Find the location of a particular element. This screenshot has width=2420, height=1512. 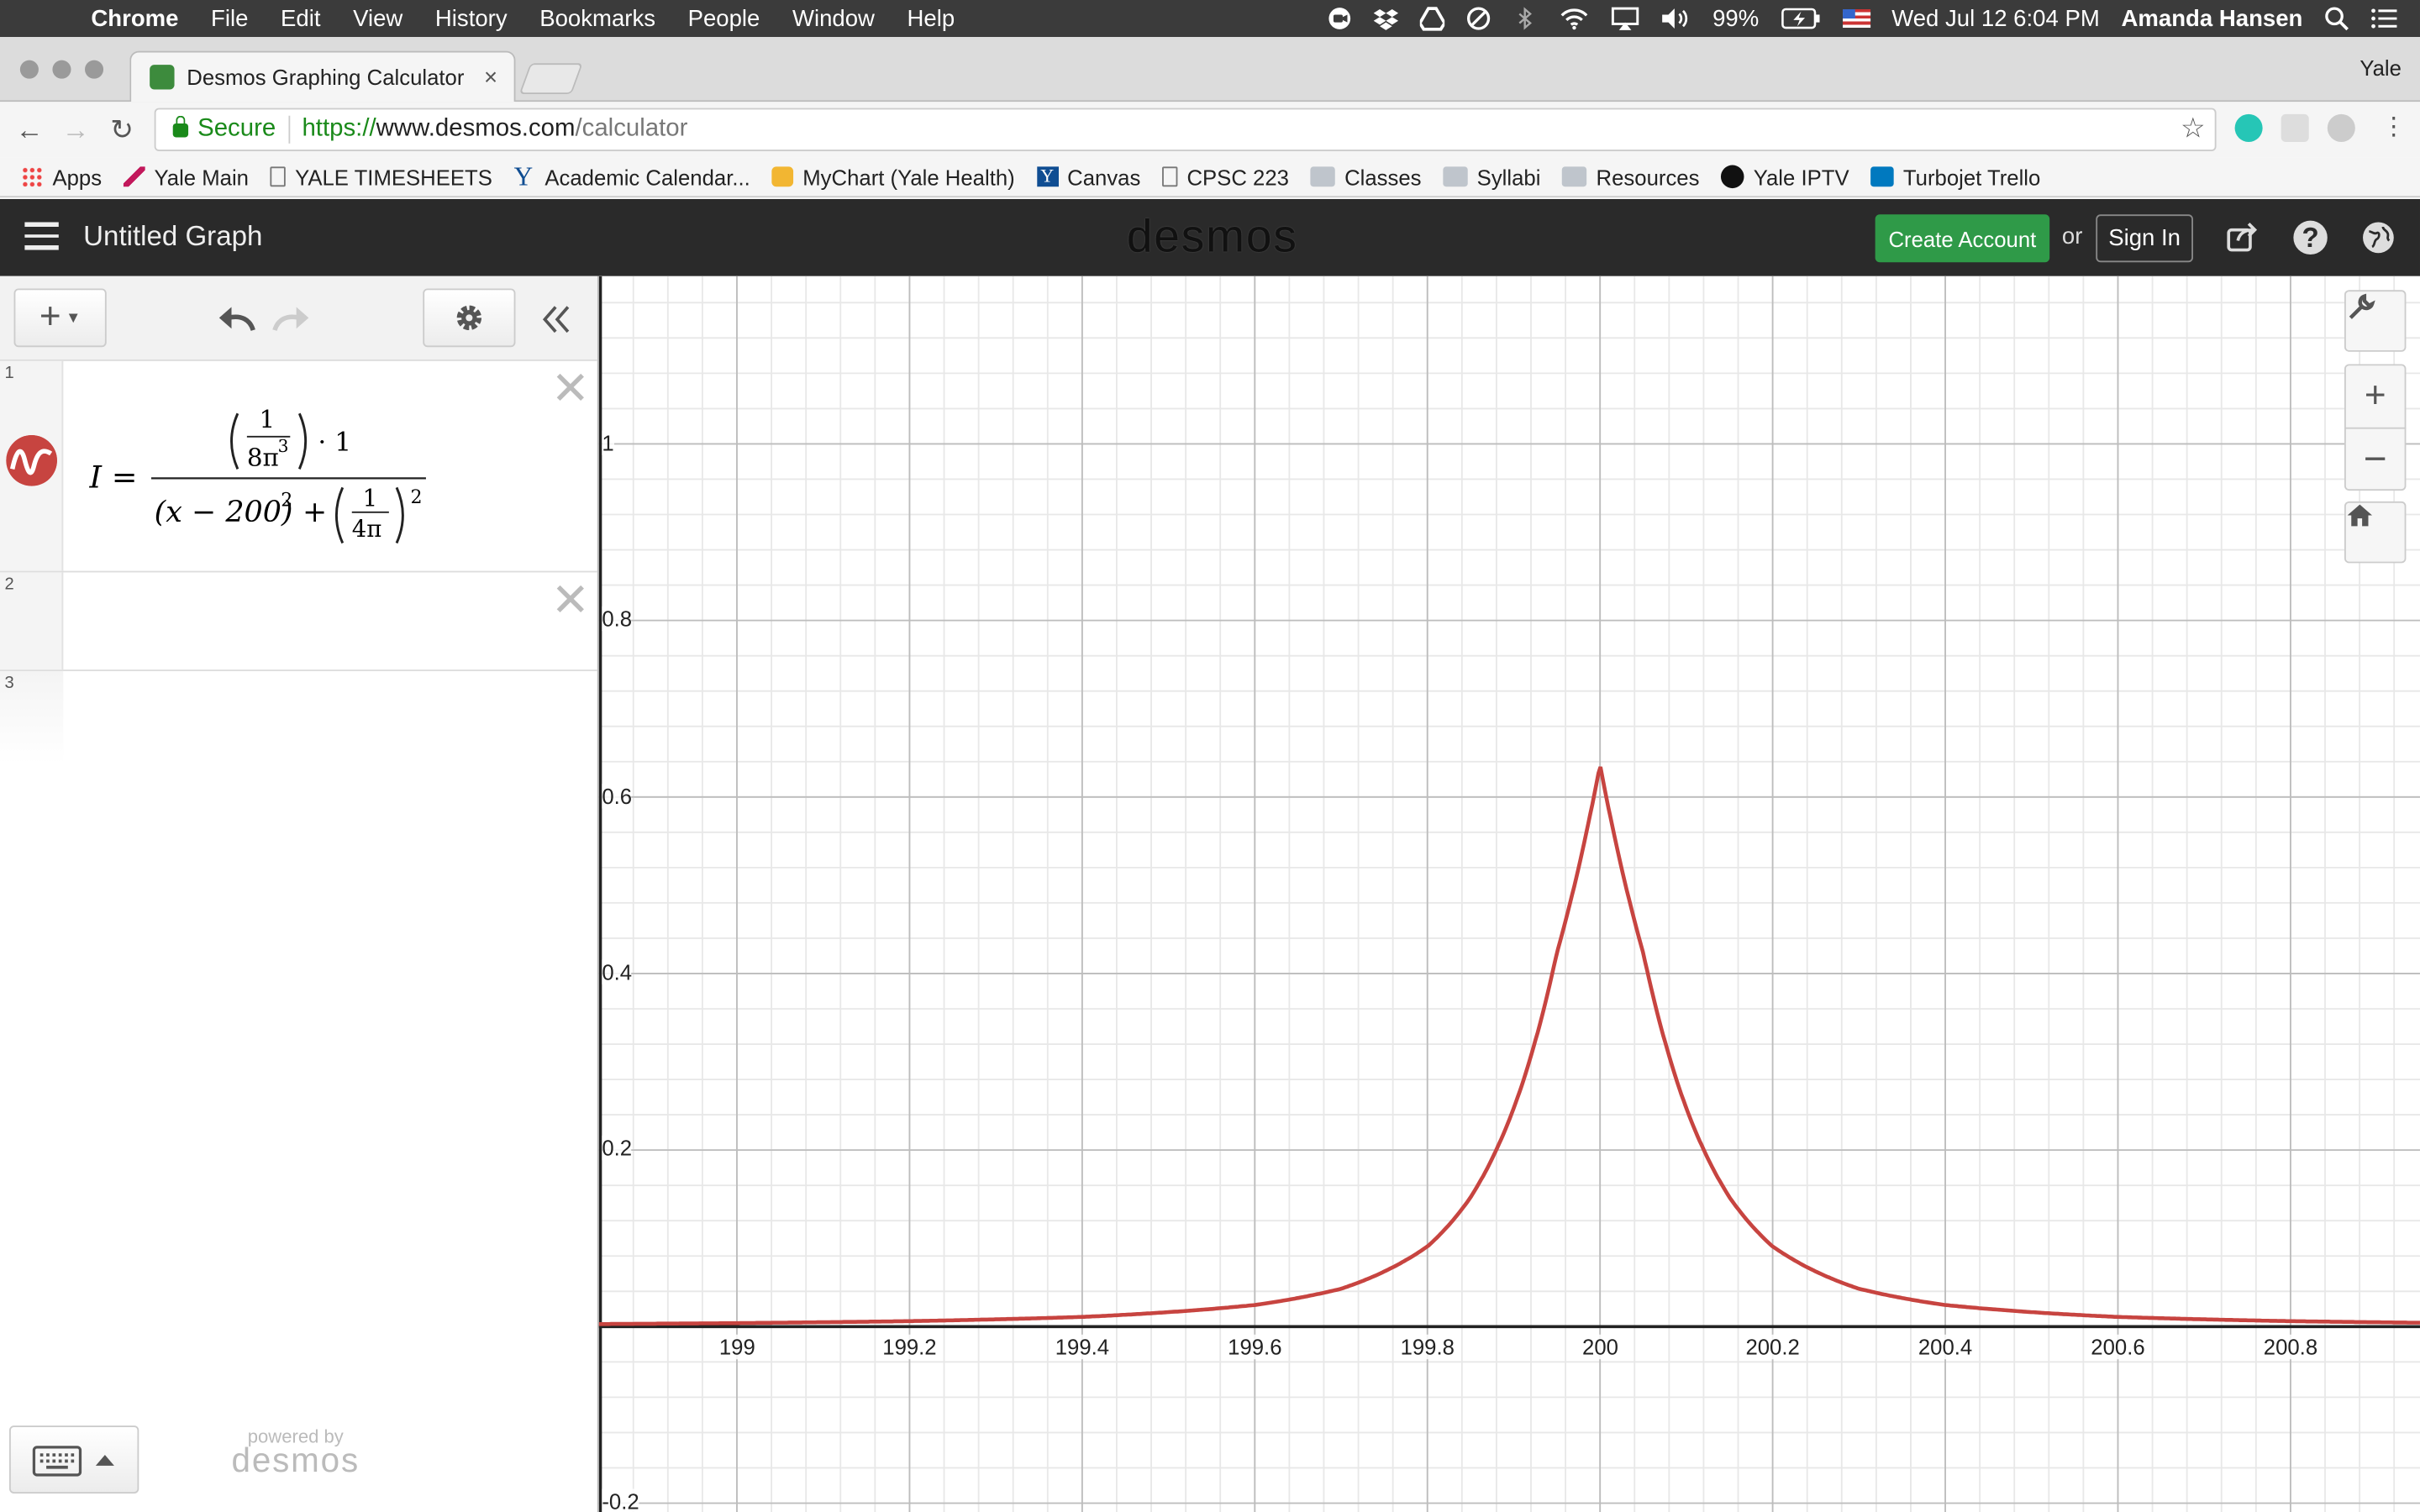

menu-file: File is located at coordinates (230, 18).